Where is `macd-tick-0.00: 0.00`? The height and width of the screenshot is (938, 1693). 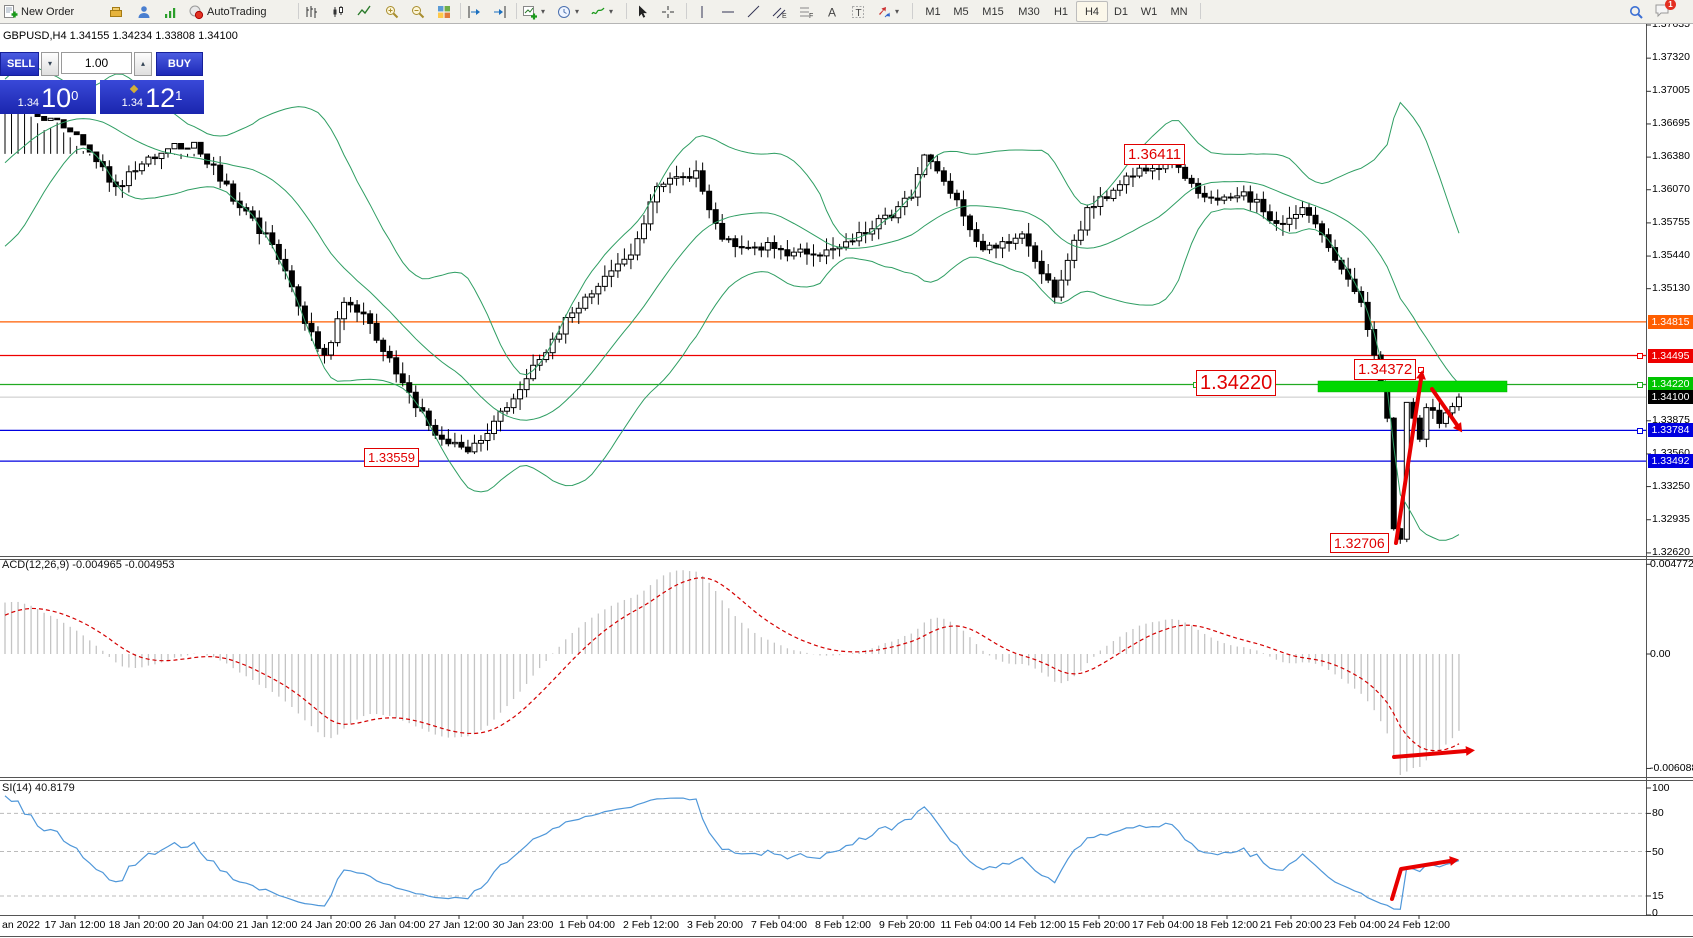 macd-tick-0.00: 0.00 is located at coordinates (1660, 654).